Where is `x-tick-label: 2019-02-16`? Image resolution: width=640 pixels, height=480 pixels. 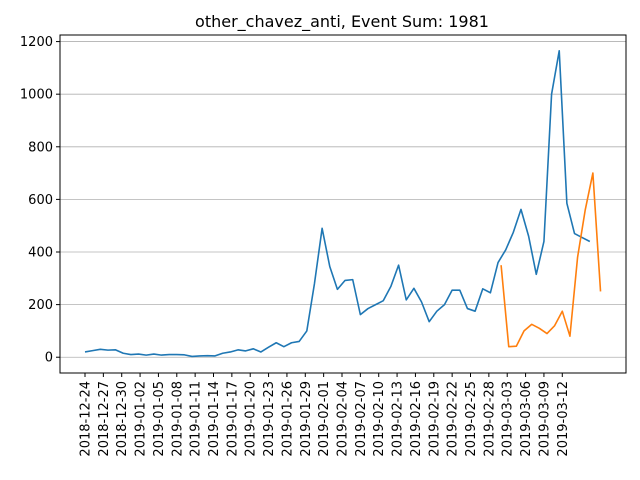 x-tick-label: 2019-02-16 is located at coordinates (416, 419).